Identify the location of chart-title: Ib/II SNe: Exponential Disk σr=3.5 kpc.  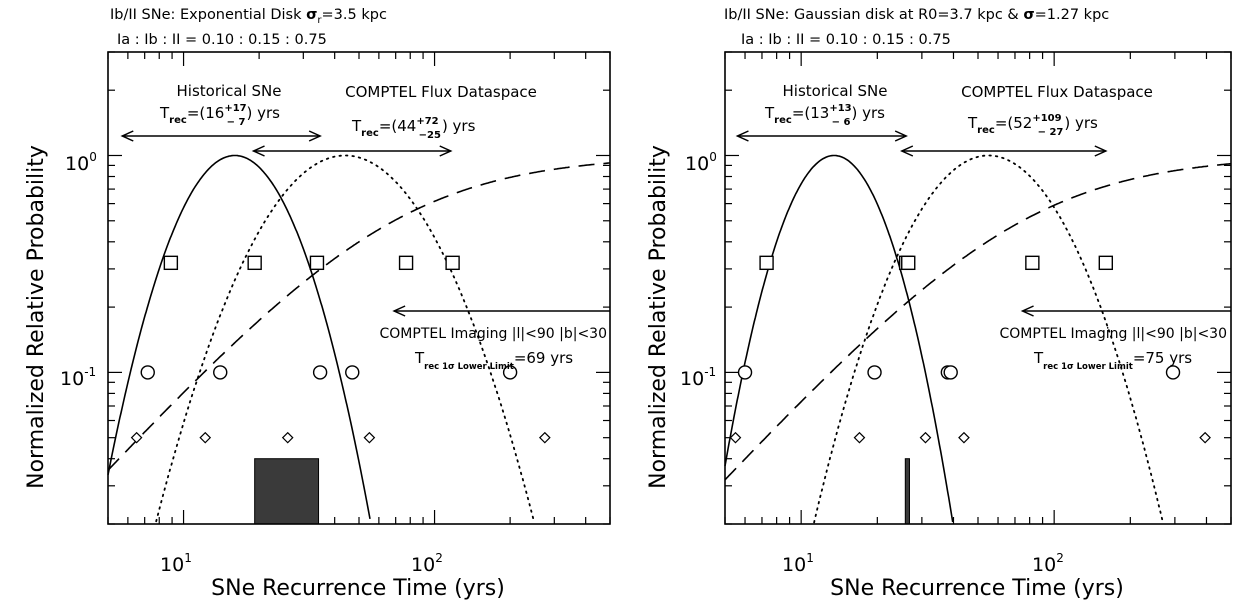
(248, 16).